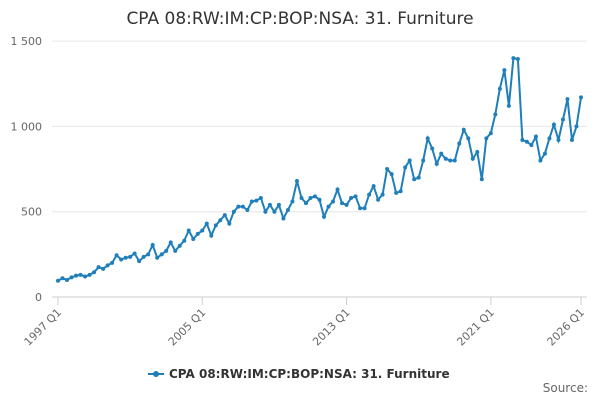 This screenshot has width=600, height=404. I want to click on x-tick-label: 2013 Q1, so click(331, 327).